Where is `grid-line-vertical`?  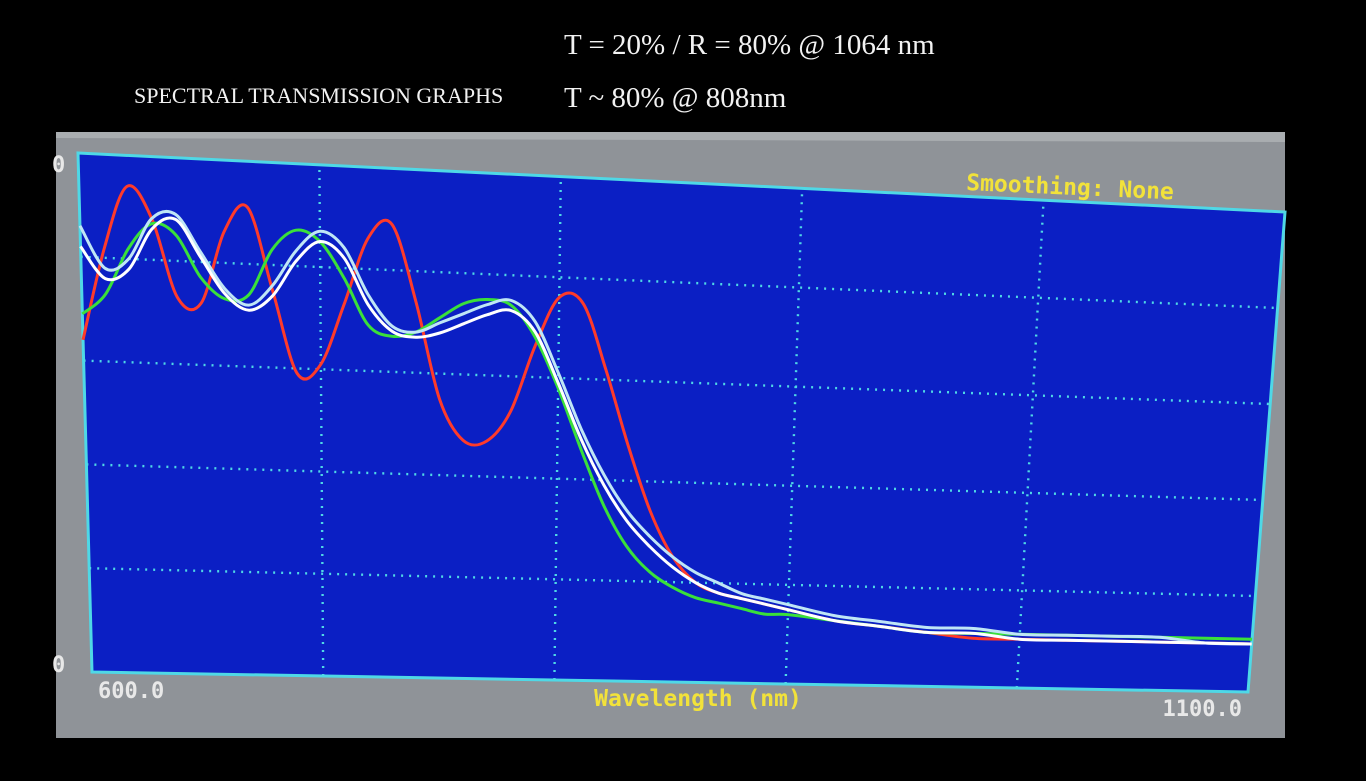 grid-line-vertical is located at coordinates (1030, 444).